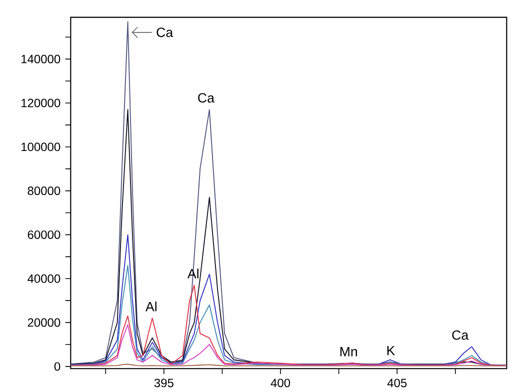  Describe the element at coordinates (44, 191) in the screenshot. I see `y-tick-label: 80000` at that location.